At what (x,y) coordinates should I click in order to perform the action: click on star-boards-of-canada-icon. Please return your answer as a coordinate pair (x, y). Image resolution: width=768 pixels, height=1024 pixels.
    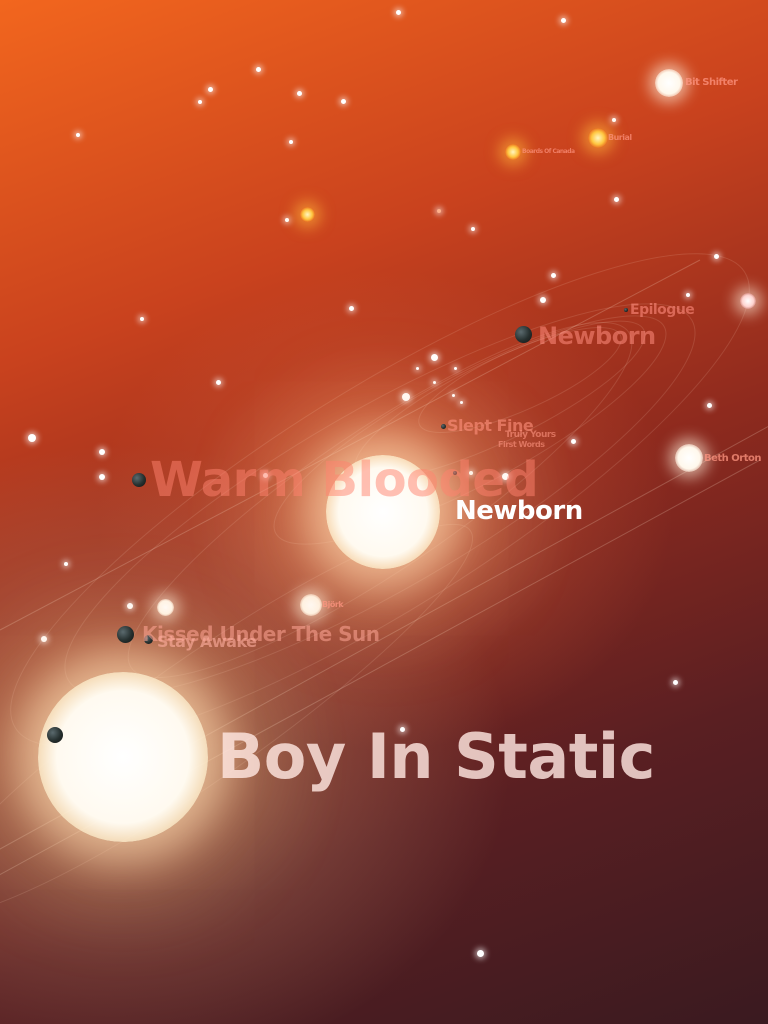
    Looking at the image, I should click on (513, 152).